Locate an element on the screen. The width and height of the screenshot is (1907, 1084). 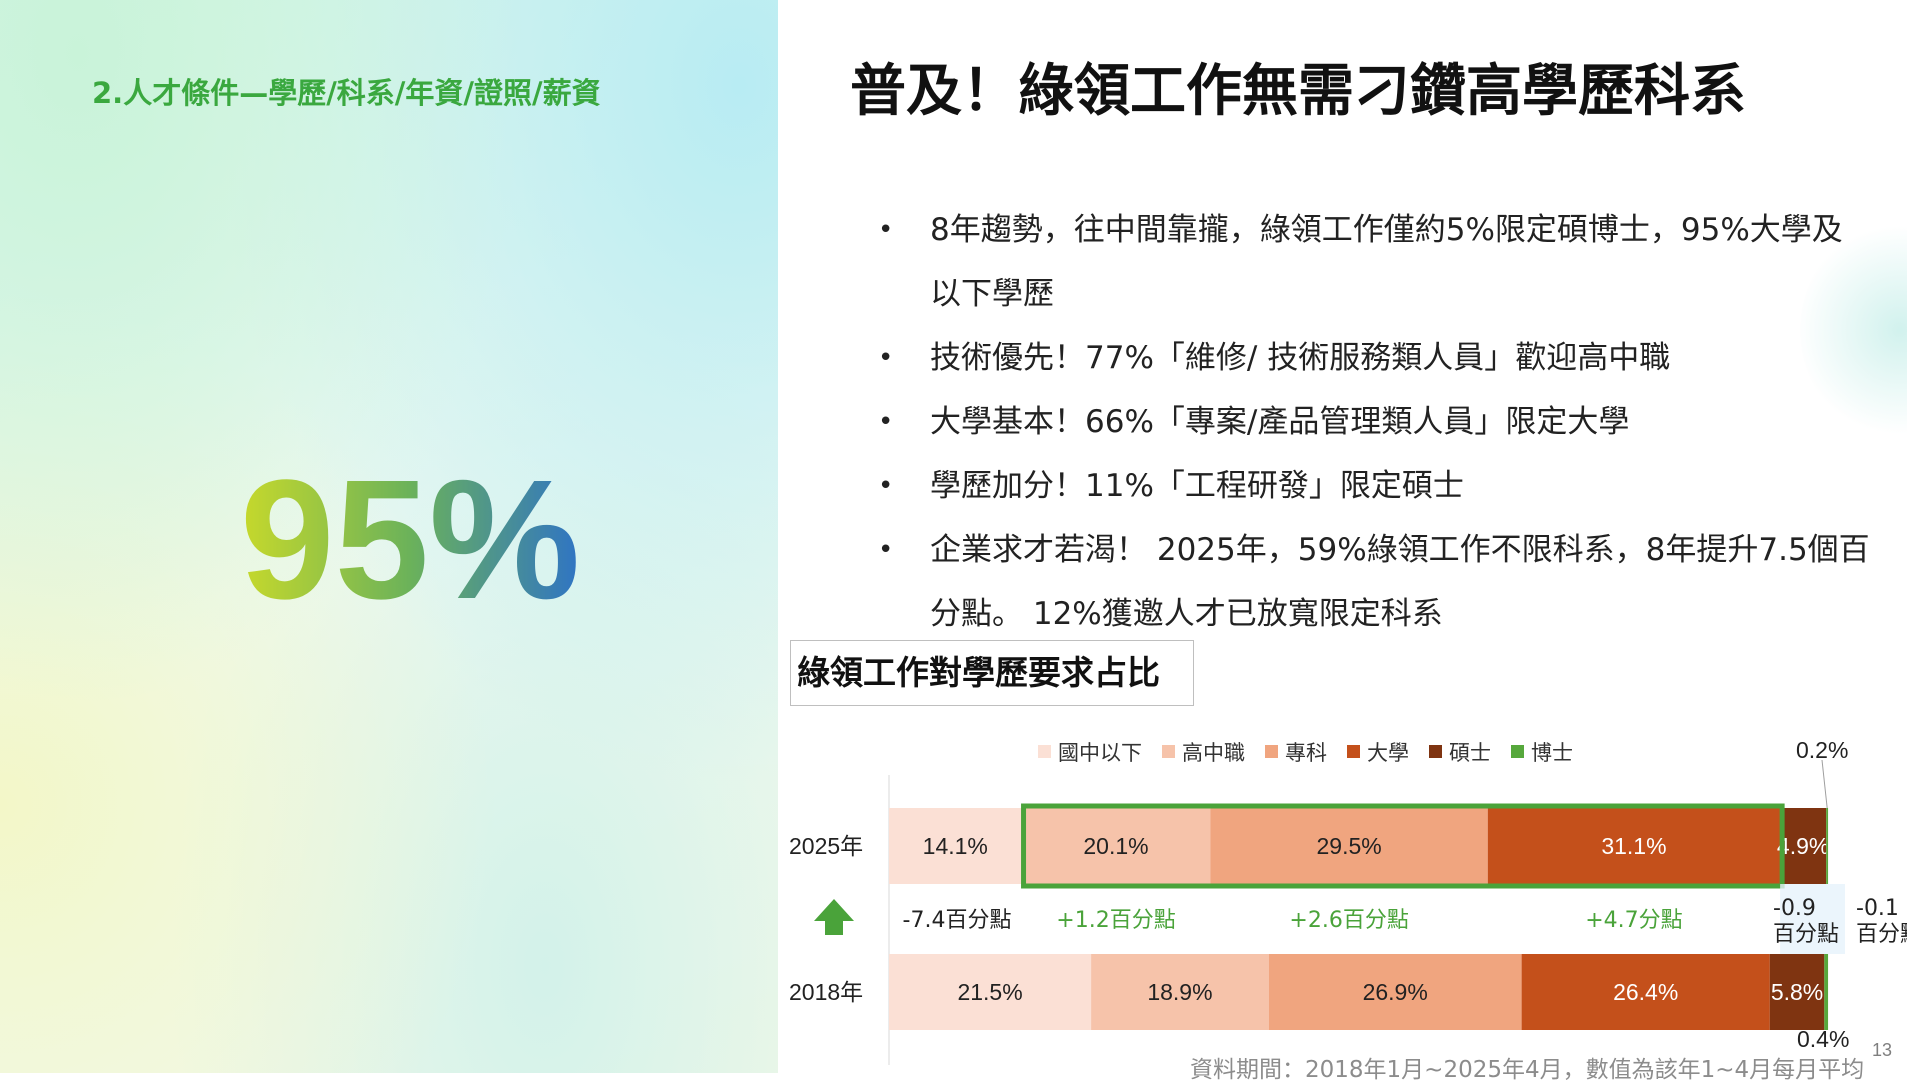
difference-label: -0.1 is located at coordinates (1877, 908).